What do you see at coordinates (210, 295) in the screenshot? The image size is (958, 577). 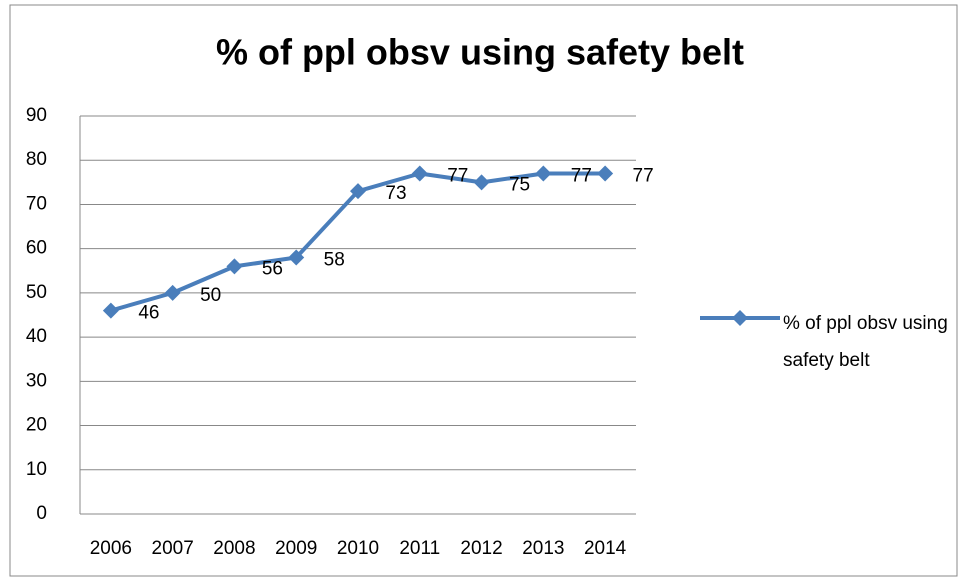 I see `data-label: 50` at bounding box center [210, 295].